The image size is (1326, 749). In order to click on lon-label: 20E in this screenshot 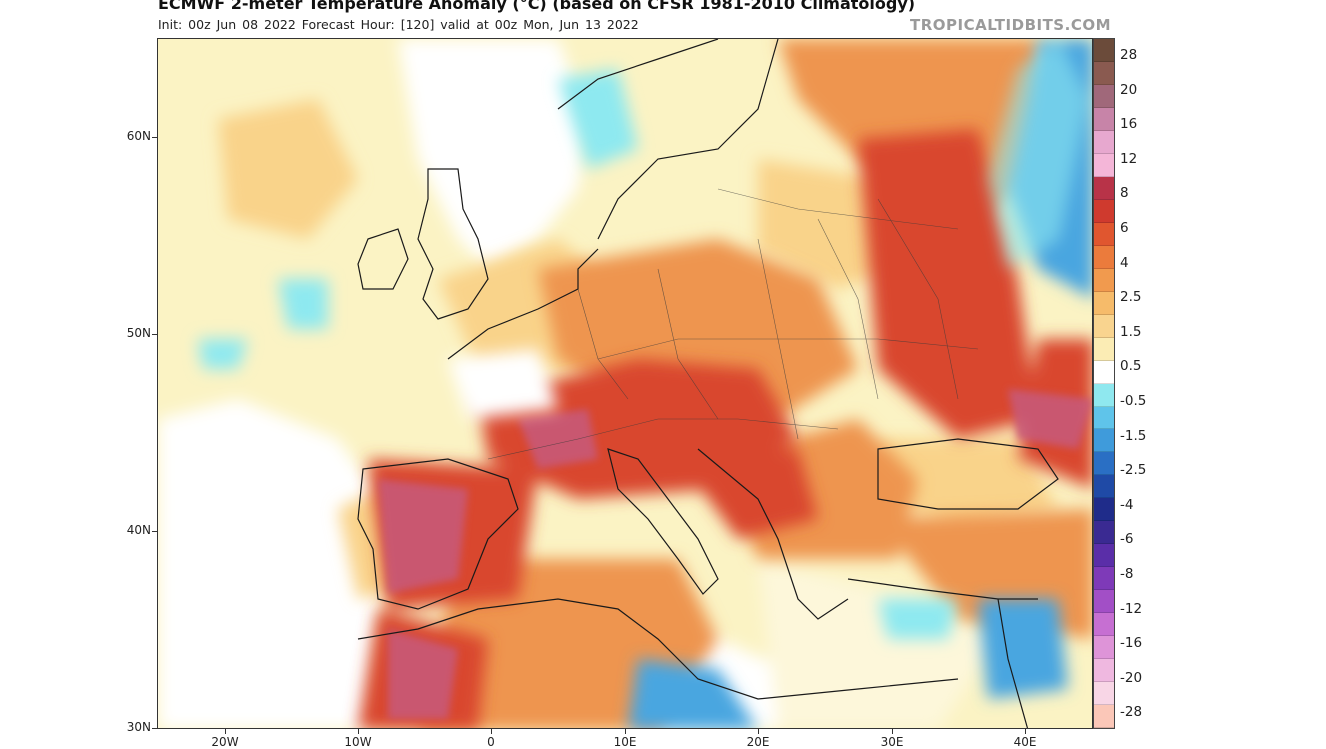, I will do `click(758, 742)`.